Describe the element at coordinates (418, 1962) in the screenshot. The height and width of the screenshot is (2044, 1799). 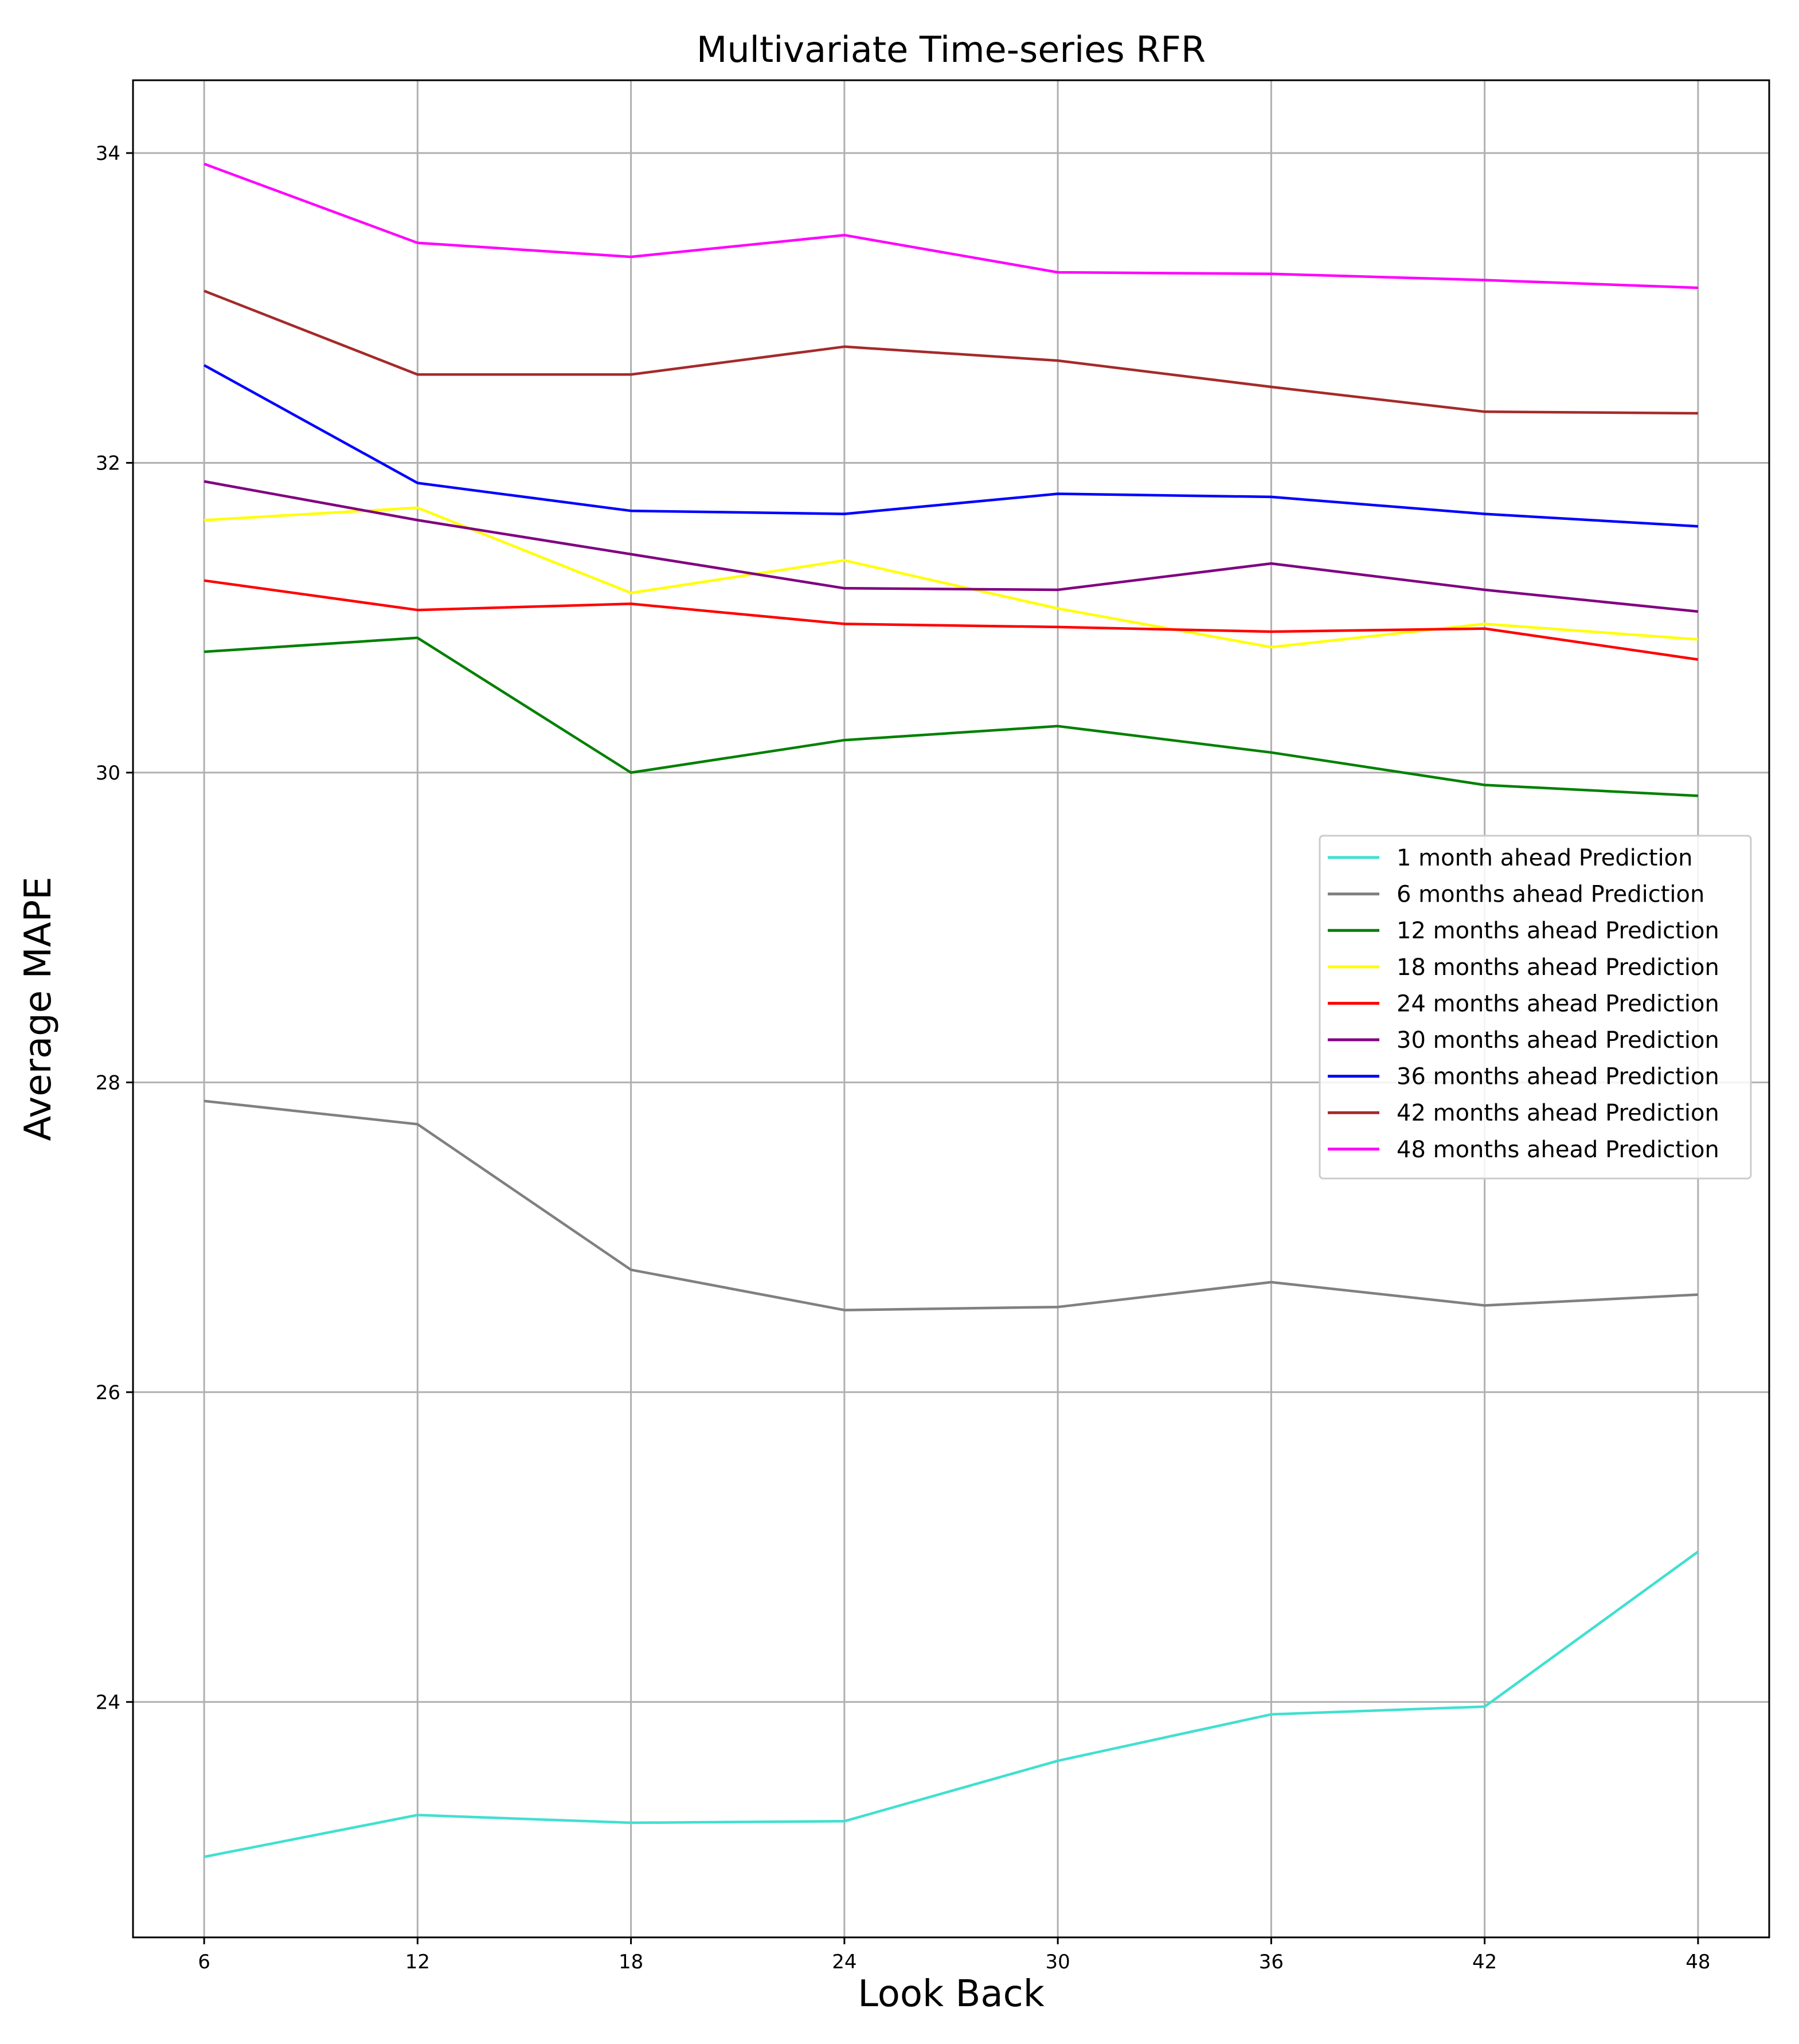
I see `x-tick-label: 12` at that location.